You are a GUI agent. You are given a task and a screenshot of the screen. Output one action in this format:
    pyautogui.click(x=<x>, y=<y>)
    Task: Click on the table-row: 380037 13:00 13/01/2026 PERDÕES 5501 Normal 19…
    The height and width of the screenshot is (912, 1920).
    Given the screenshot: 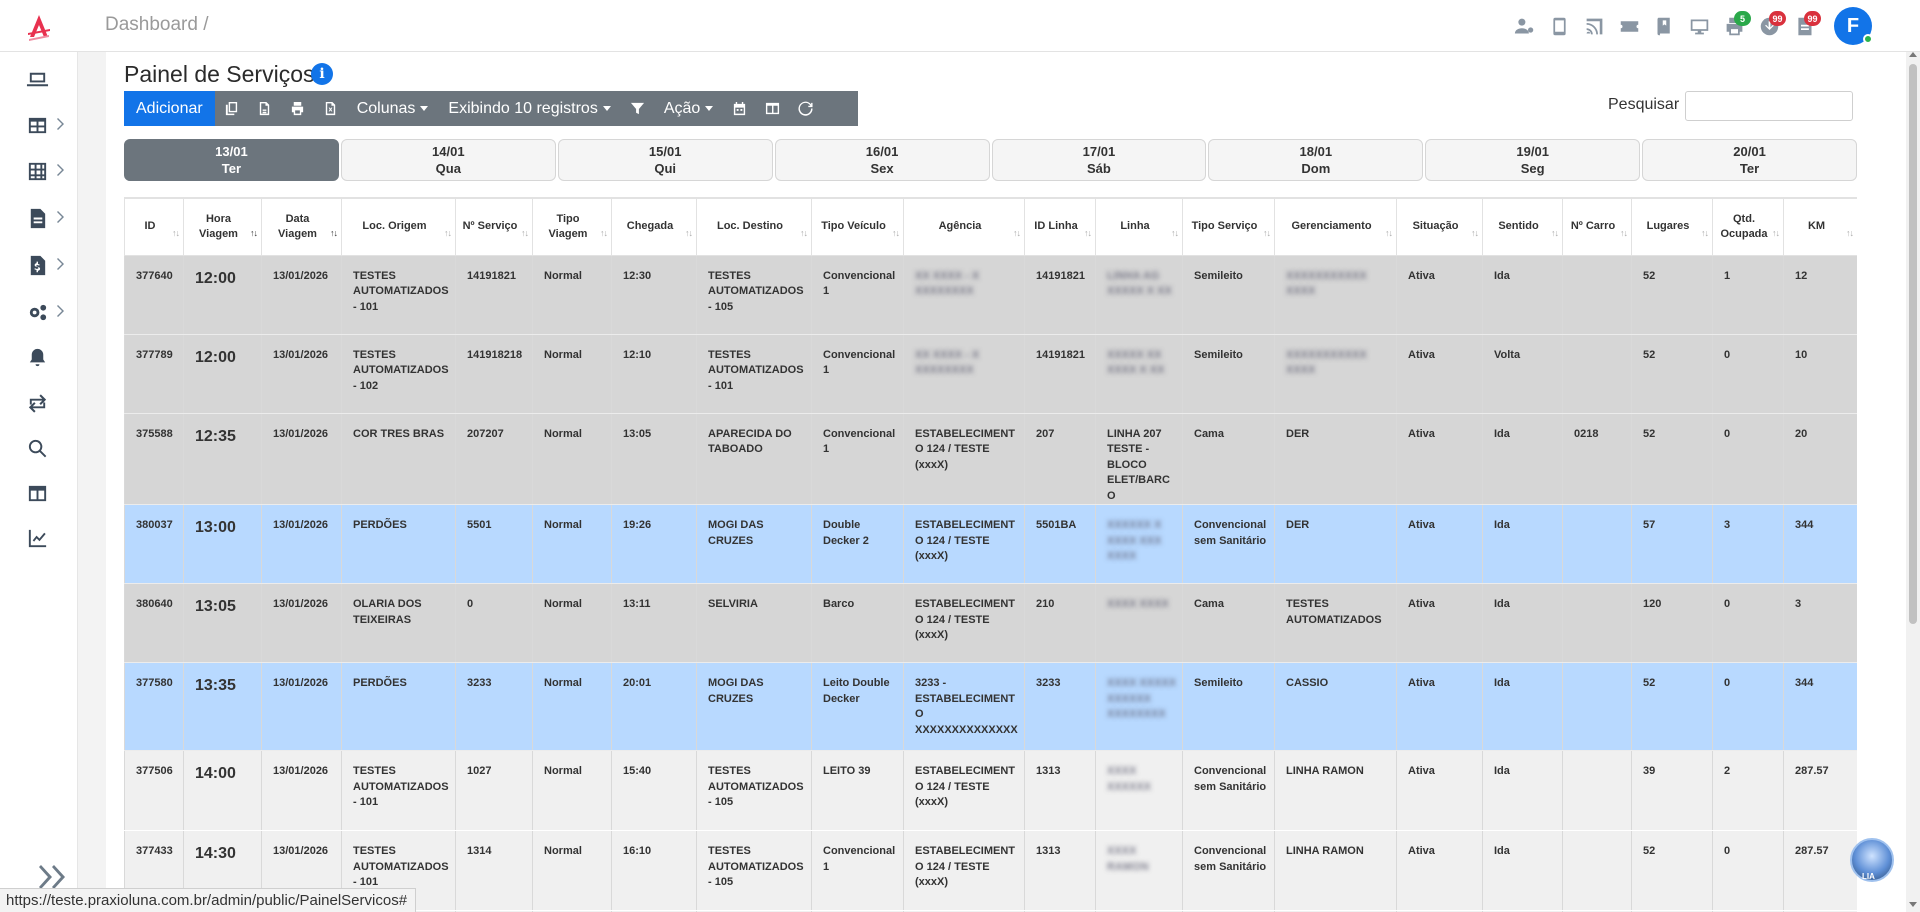 What is the action you would take?
    pyautogui.click(x=990, y=544)
    